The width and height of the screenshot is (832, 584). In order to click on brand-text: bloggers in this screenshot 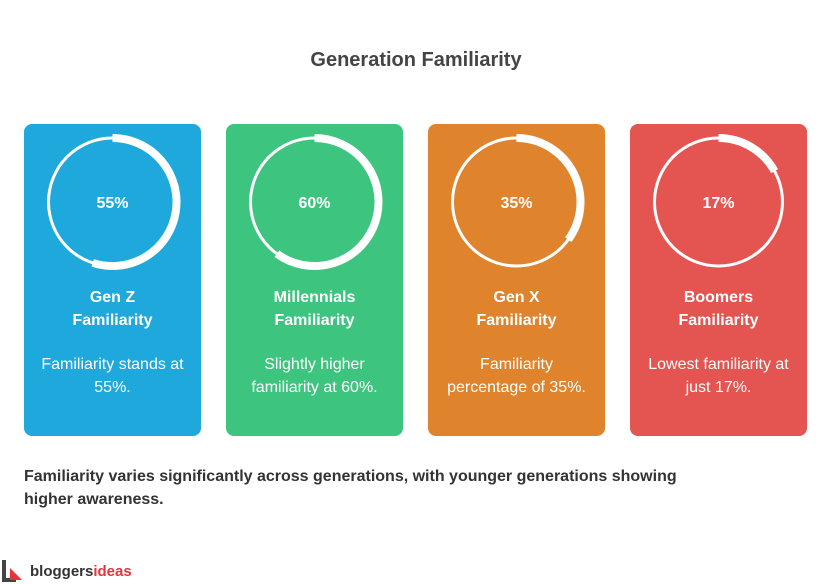, I will do `click(62, 571)`.